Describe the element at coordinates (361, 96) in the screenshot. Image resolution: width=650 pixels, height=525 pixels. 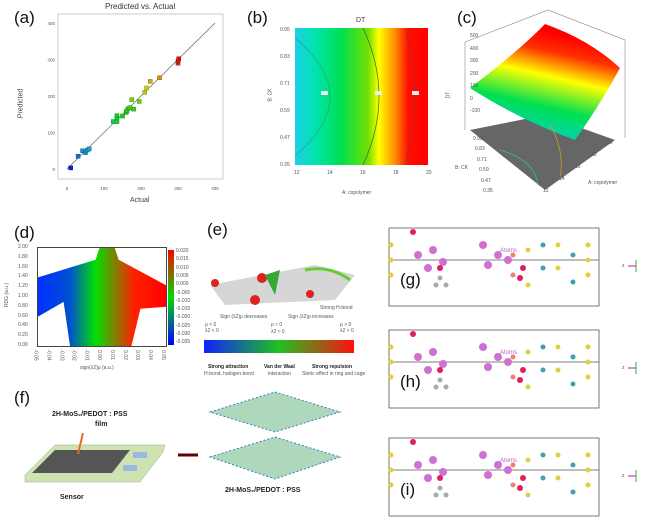
I see `chart-b-contour` at that location.